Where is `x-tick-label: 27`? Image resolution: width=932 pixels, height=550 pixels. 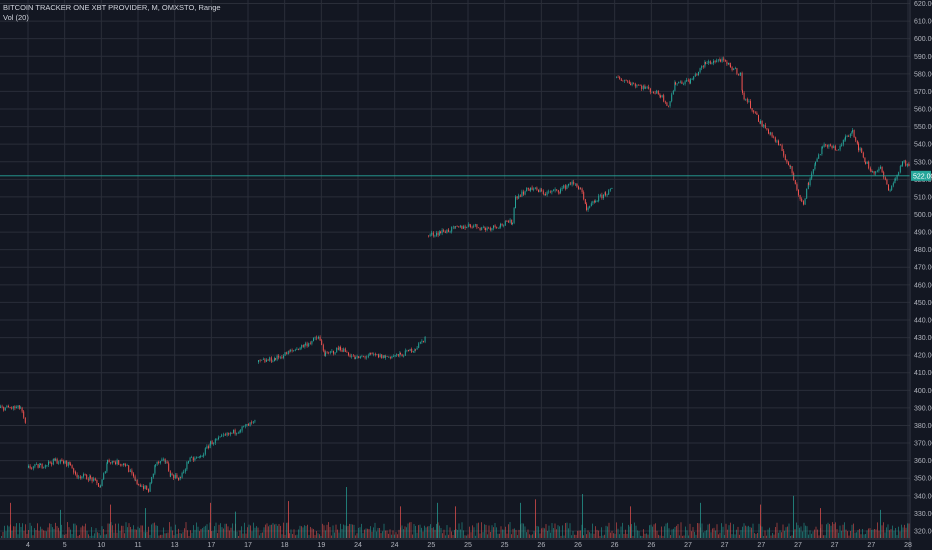 x-tick-label: 27 is located at coordinates (725, 545).